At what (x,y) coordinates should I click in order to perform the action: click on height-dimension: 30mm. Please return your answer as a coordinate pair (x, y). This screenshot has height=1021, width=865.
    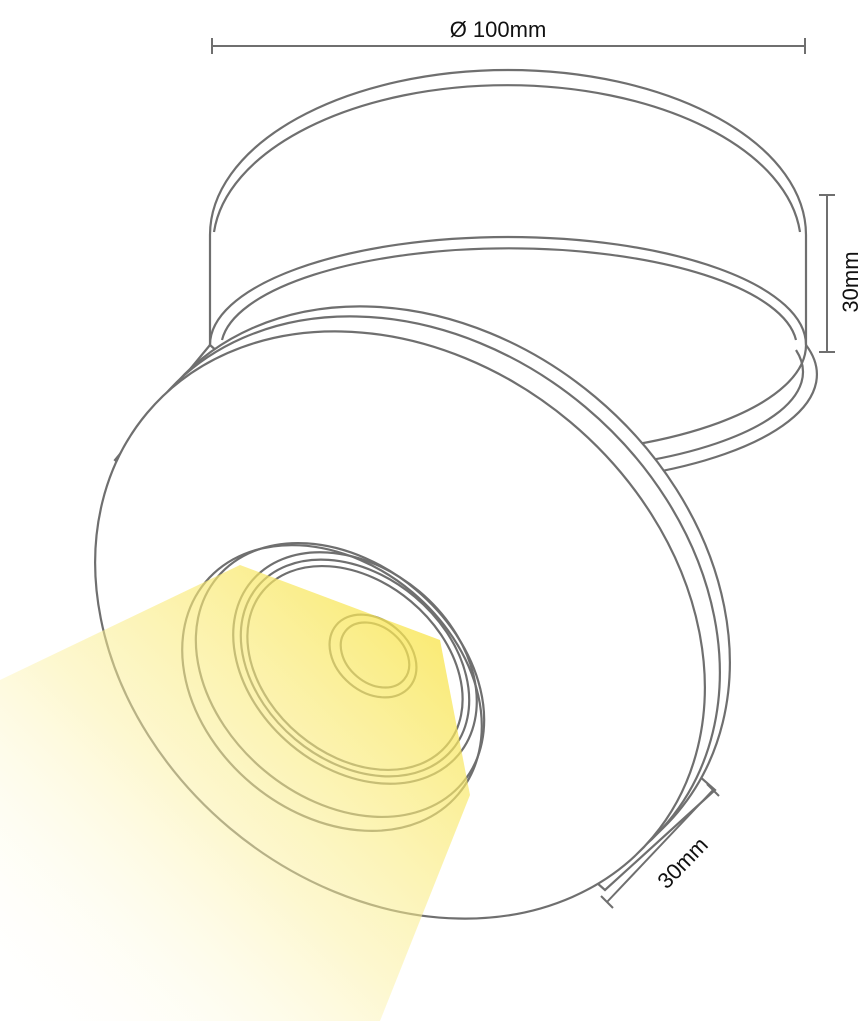
    Looking at the image, I should click on (841, 273).